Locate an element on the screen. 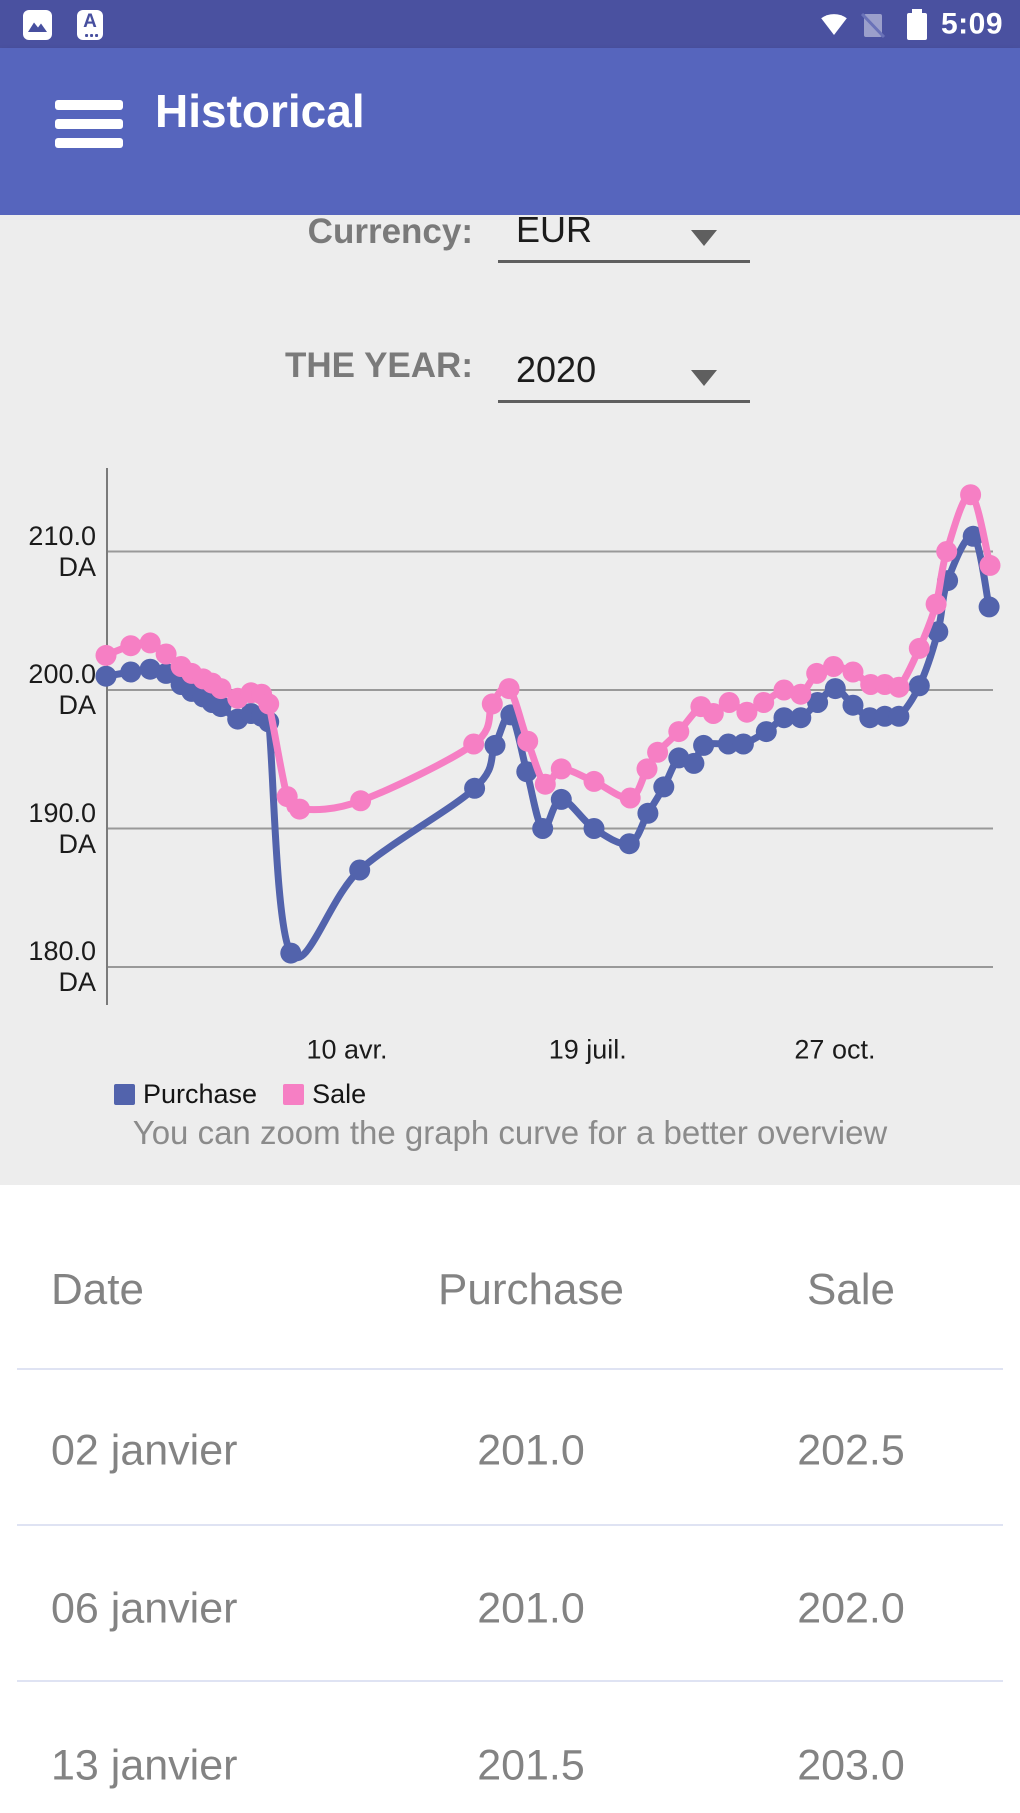 Image resolution: width=1020 pixels, height=1813 pixels. chevron-down-icon is located at coordinates (704, 238).